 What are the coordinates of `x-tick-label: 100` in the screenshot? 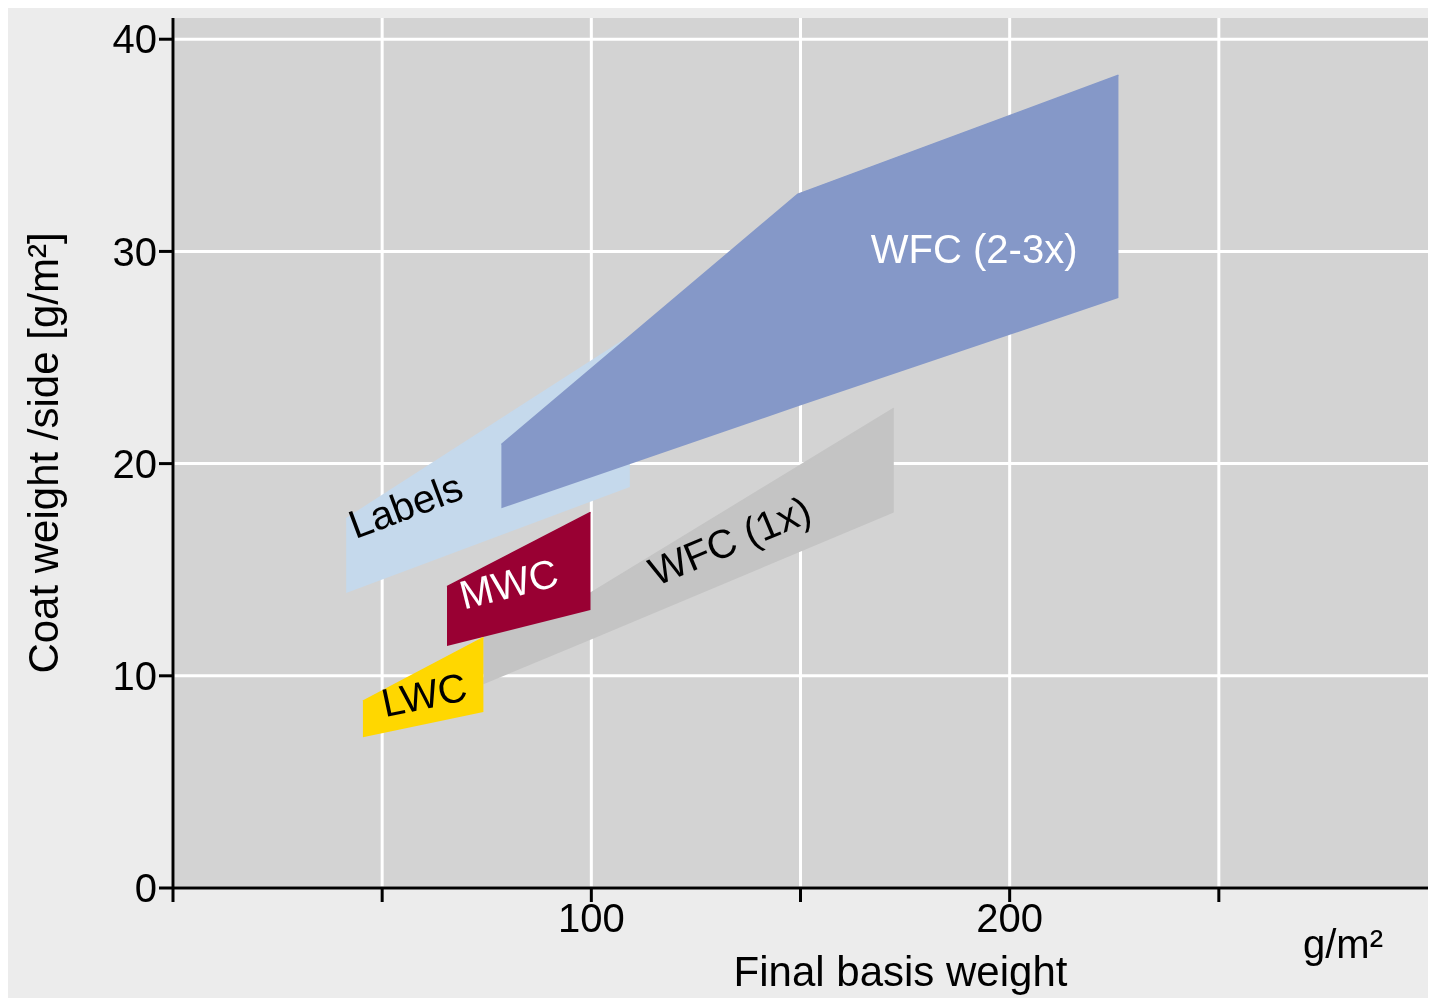 It's located at (591, 918).